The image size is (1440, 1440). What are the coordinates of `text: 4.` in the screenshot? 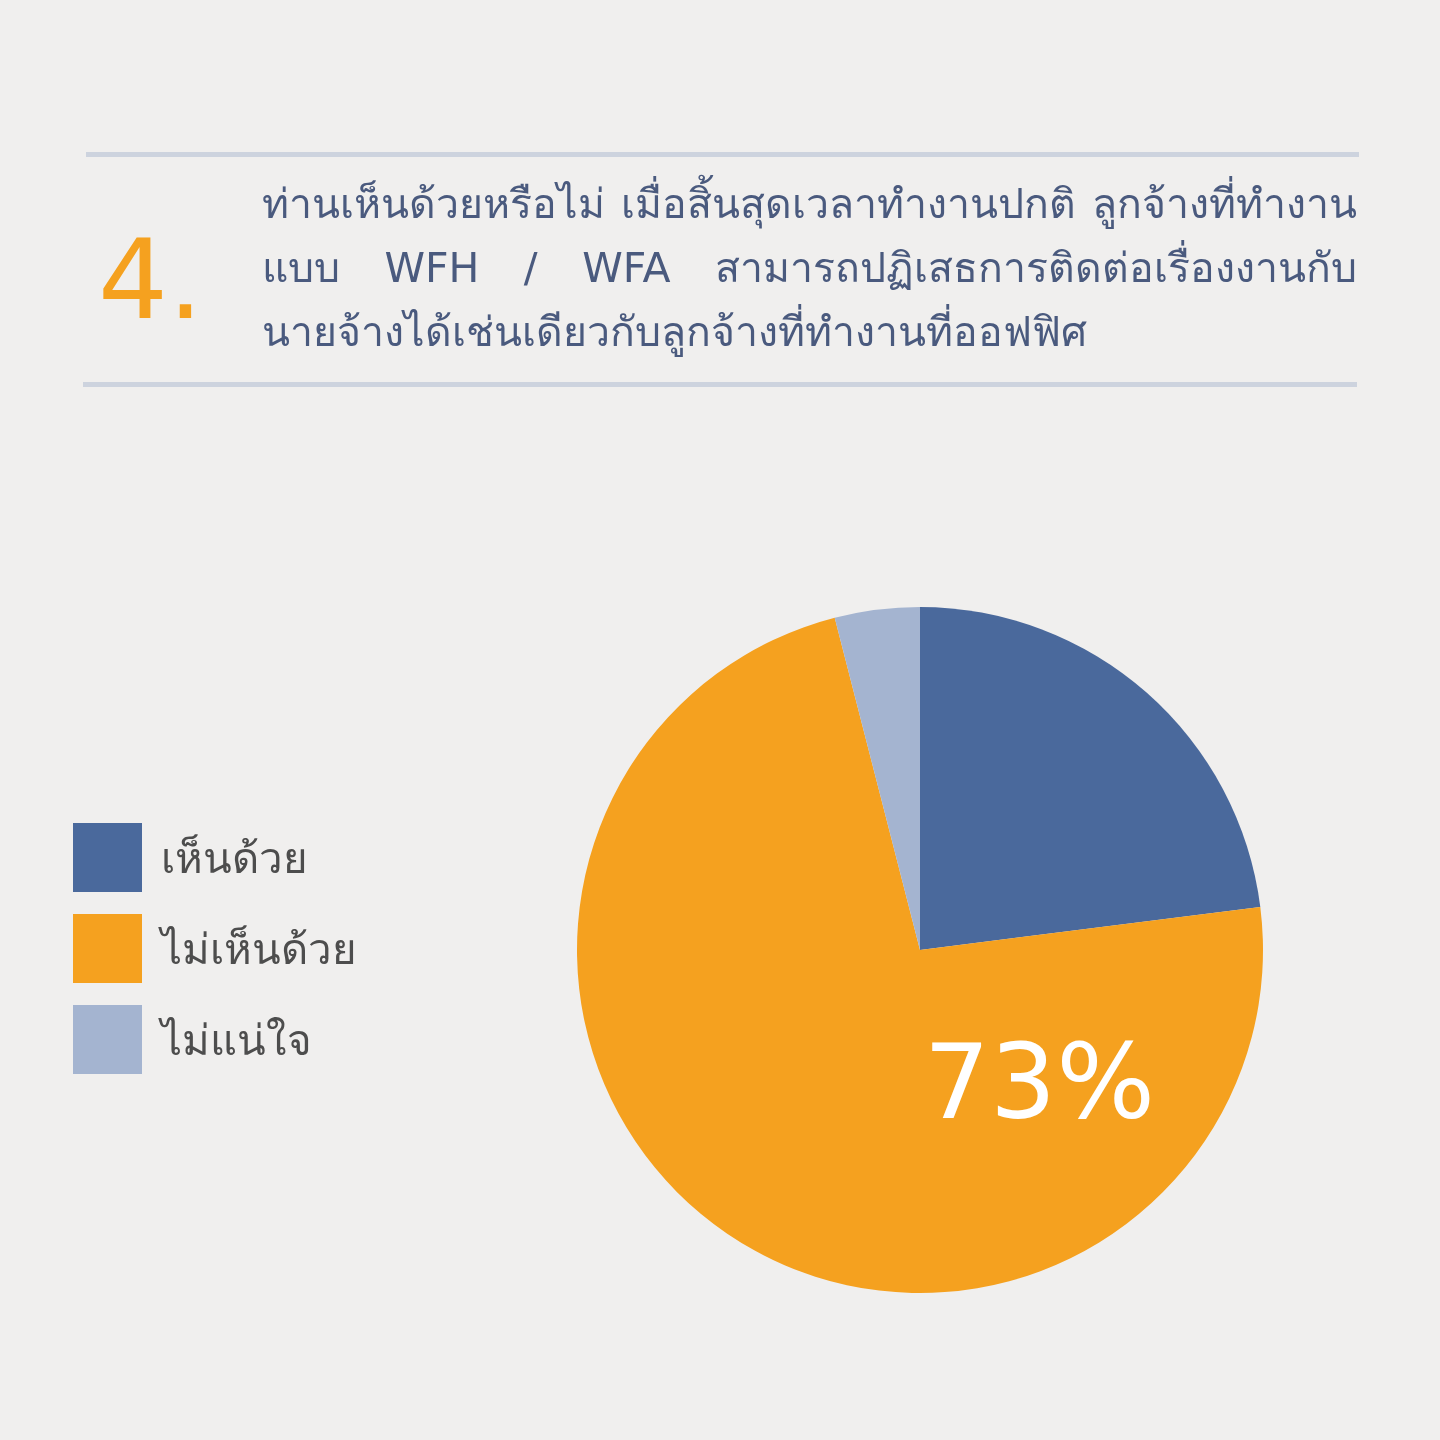 It's located at (150, 280).